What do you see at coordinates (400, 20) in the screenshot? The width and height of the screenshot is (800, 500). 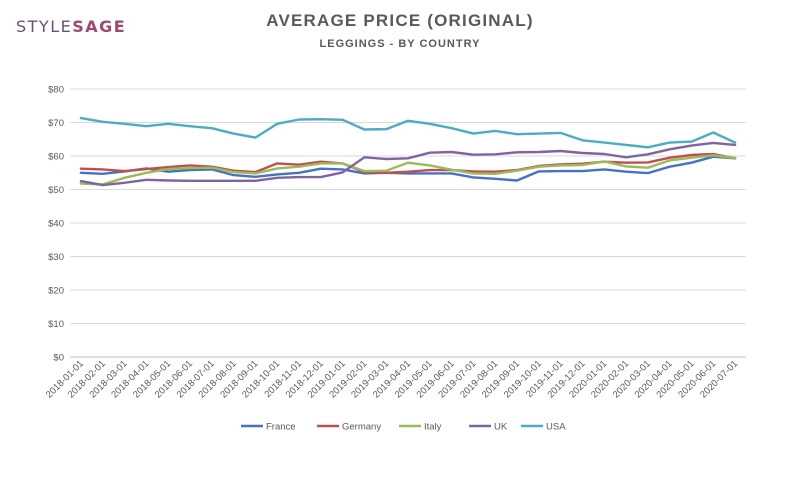 I see `chart-title: AVERAGE PRICE (ORIGINAL)` at bounding box center [400, 20].